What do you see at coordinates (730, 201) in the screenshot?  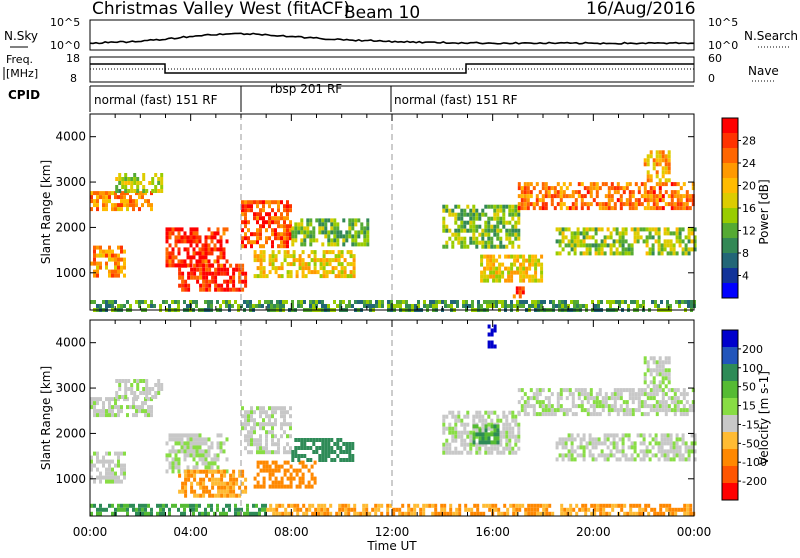 I see `colorbar-segment` at bounding box center [730, 201].